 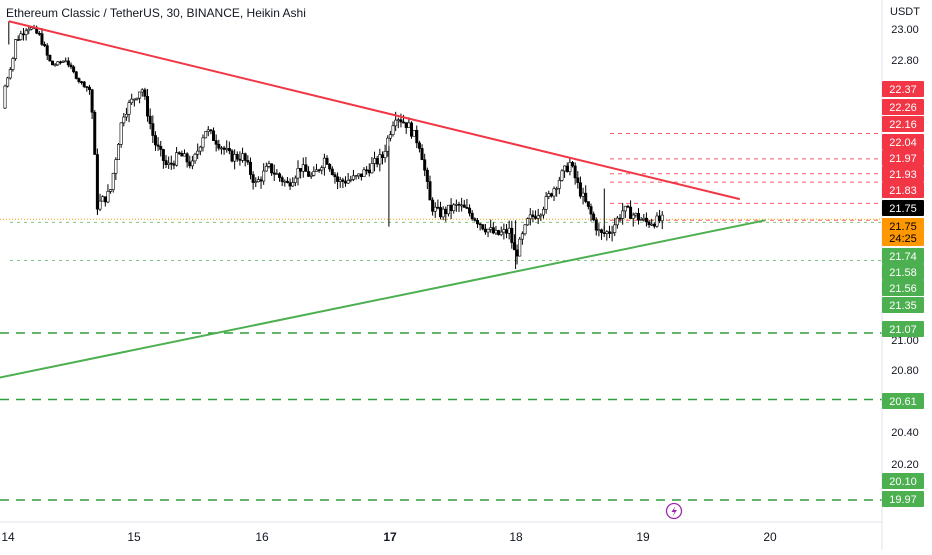 What do you see at coordinates (903, 500) in the screenshot?
I see `price-label-text: 19.97` at bounding box center [903, 500].